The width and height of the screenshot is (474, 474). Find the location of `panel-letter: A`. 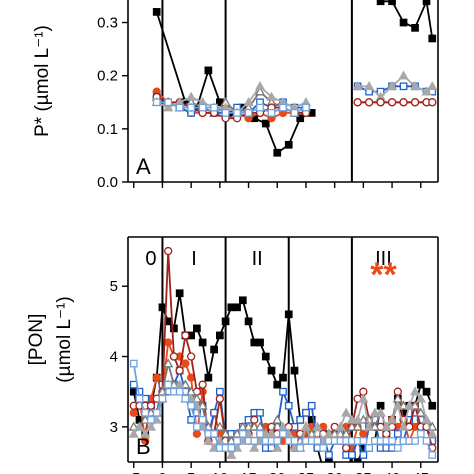

panel-letter: A is located at coordinates (143, 166).